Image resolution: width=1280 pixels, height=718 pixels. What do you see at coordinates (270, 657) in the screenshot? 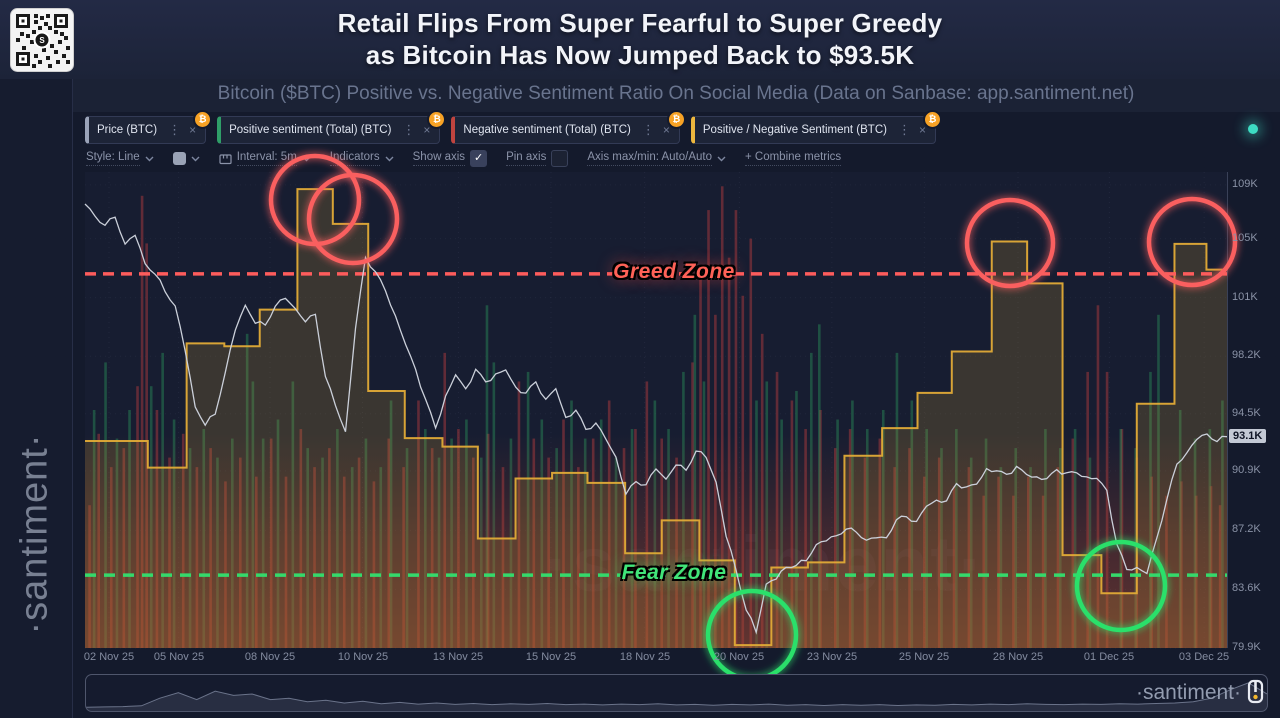
I see `x-axis-label: 08 Nov 25` at bounding box center [270, 657].